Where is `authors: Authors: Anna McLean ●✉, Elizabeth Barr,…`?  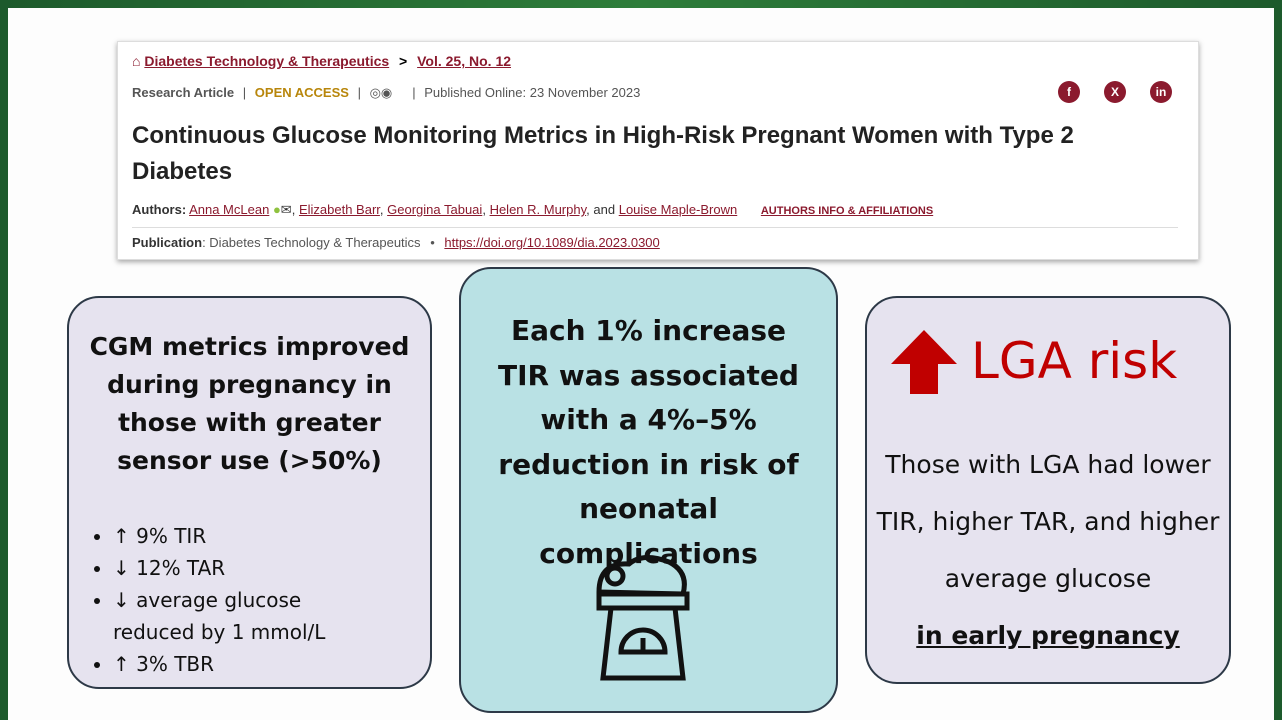 authors: Authors: Anna McLean ●✉, Elizabeth Barr,… is located at coordinates (533, 209).